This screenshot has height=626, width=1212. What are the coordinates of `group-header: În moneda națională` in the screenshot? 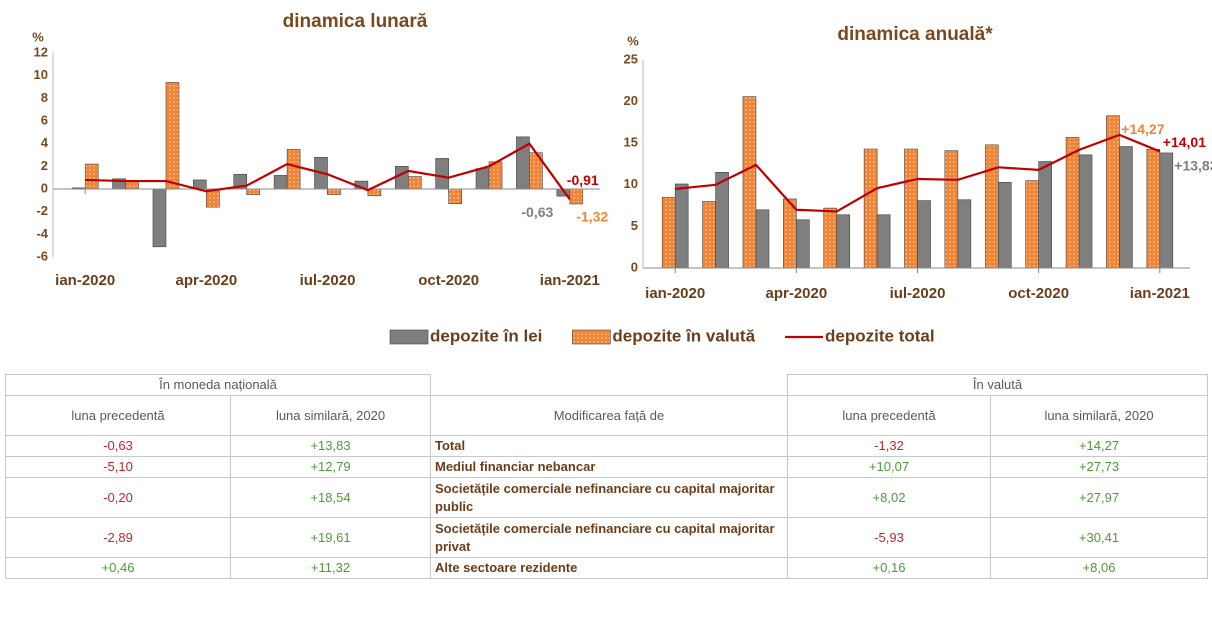 It's located at (218, 385).